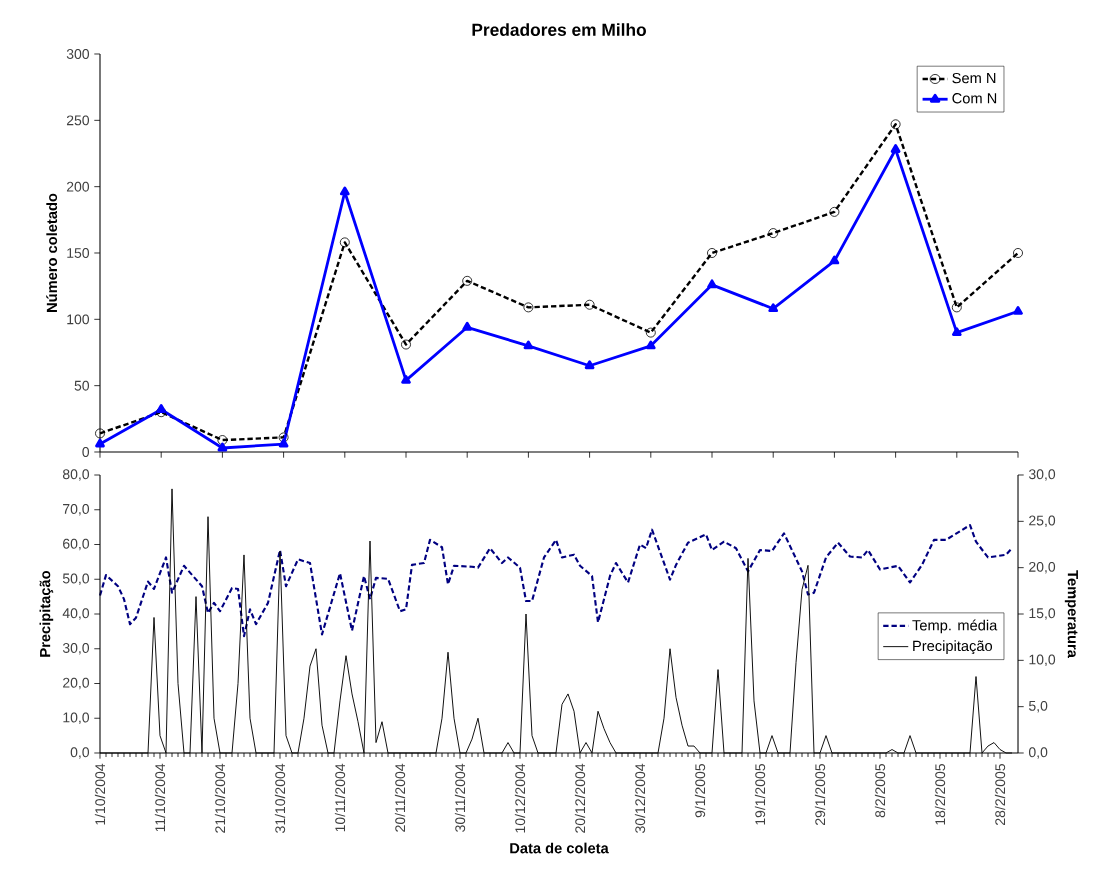 The height and width of the screenshot is (882, 1114). Describe the element at coordinates (76, 579) in the screenshot. I see `y-tick-label: 50,0` at that location.